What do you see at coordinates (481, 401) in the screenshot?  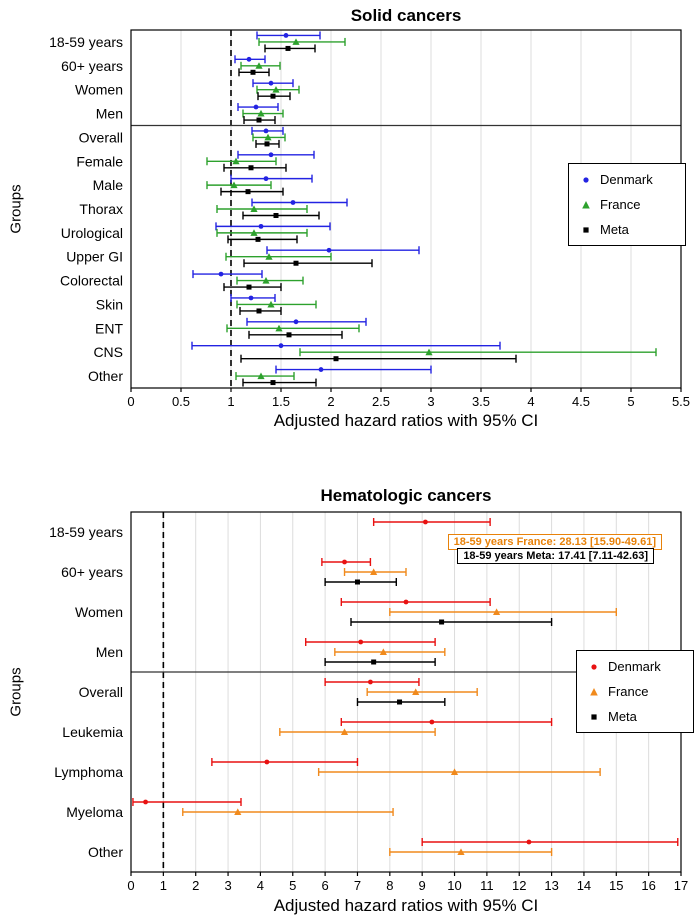 I see `axis-tick-label: 3.5` at bounding box center [481, 401].